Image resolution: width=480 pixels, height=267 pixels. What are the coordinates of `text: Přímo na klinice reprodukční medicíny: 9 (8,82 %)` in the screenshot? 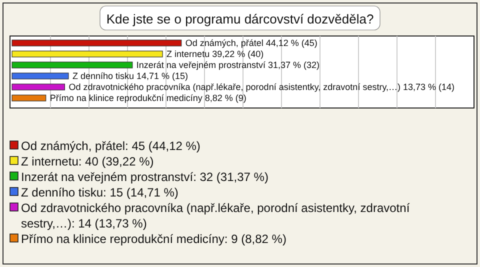 It's located at (153, 239).